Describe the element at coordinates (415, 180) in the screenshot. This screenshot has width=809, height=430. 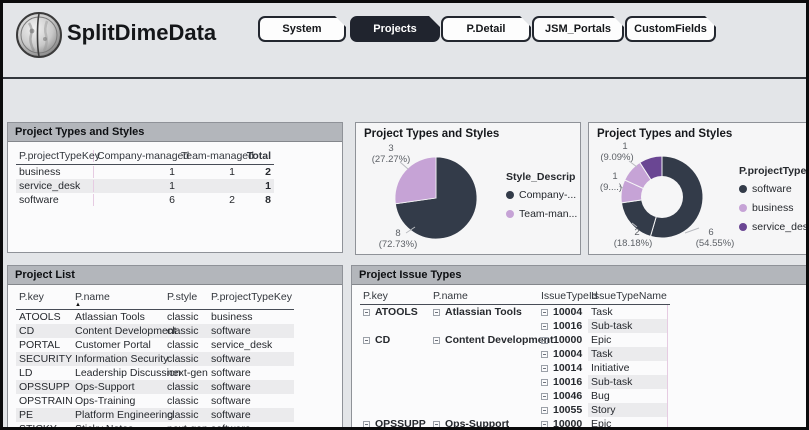
I see `pie-slice-team-managed` at that location.